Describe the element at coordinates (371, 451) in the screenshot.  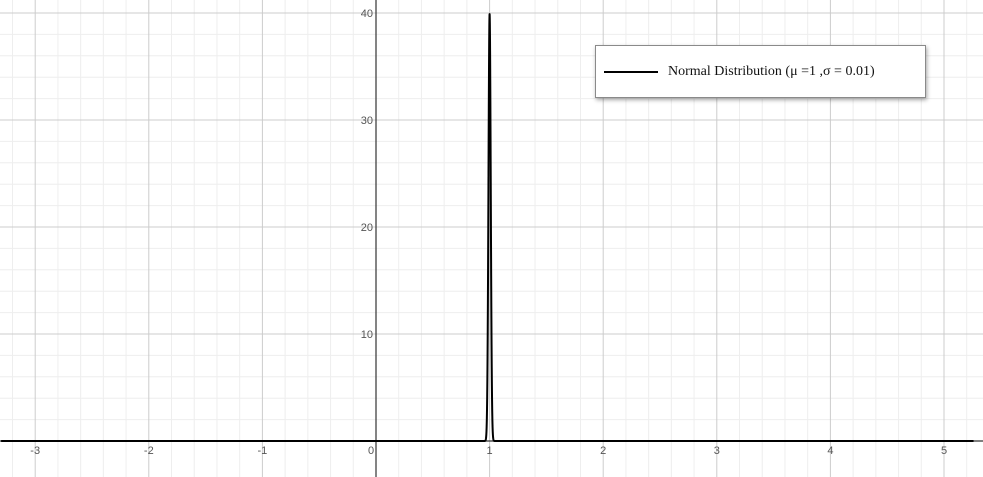
I see `x-tick-label: 0` at that location.